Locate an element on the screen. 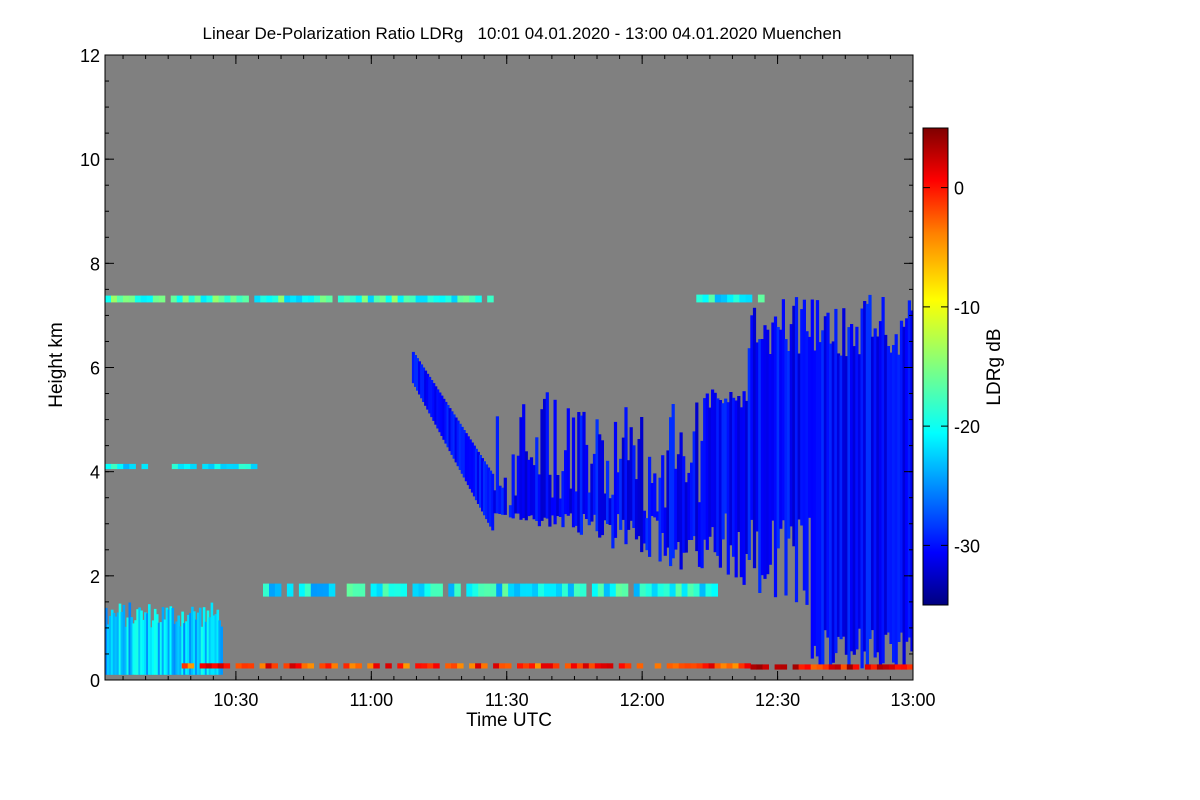 The image size is (1200, 800). colorbar-label: LDRg dB is located at coordinates (994, 366).